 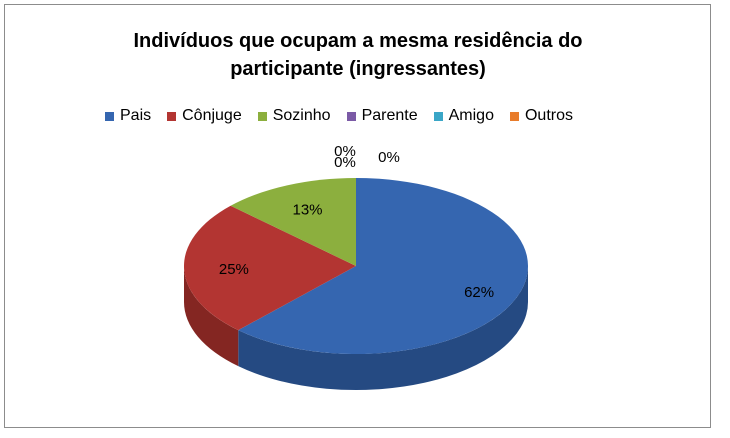 I want to click on data-label-amigo: 0%, so click(x=345, y=162).